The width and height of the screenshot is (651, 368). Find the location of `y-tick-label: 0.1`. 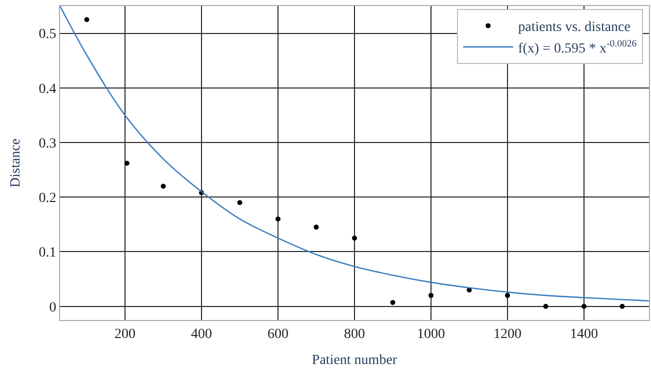

y-tick-label: 0.1 is located at coordinates (47, 253).